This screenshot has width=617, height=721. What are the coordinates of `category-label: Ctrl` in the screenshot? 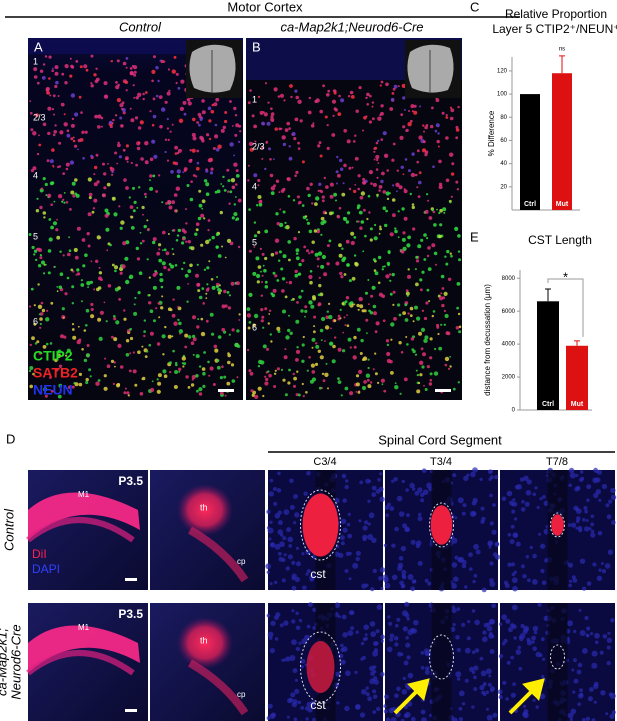 It's located at (530, 204).